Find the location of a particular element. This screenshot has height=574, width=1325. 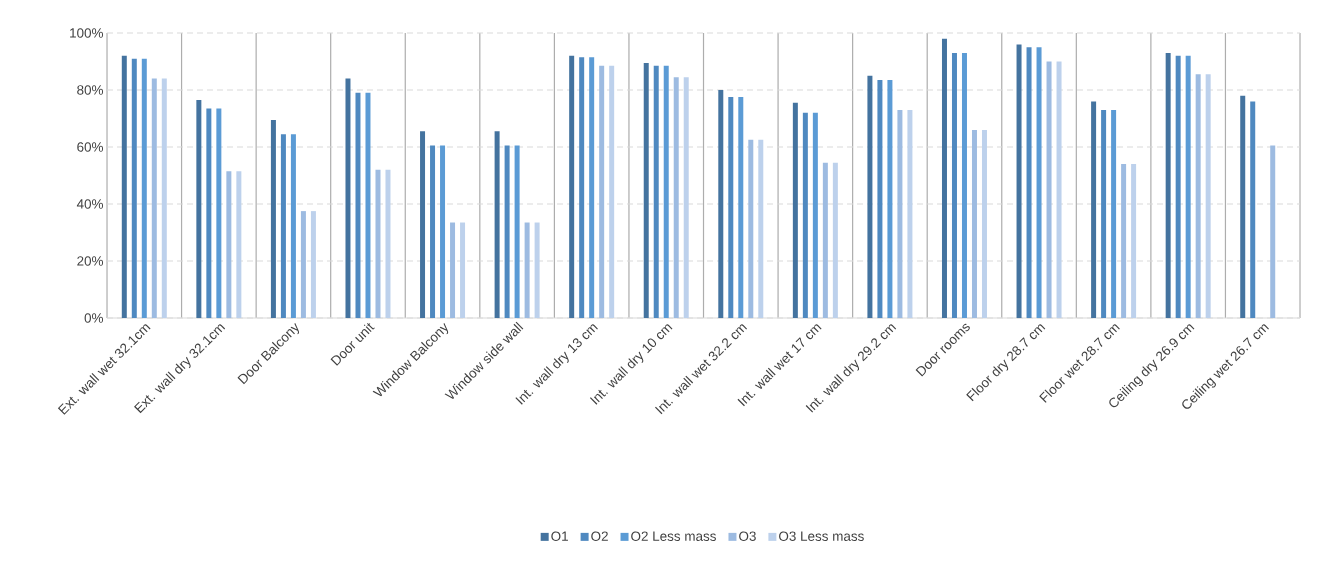

legend-label: O1 is located at coordinates (559, 536).